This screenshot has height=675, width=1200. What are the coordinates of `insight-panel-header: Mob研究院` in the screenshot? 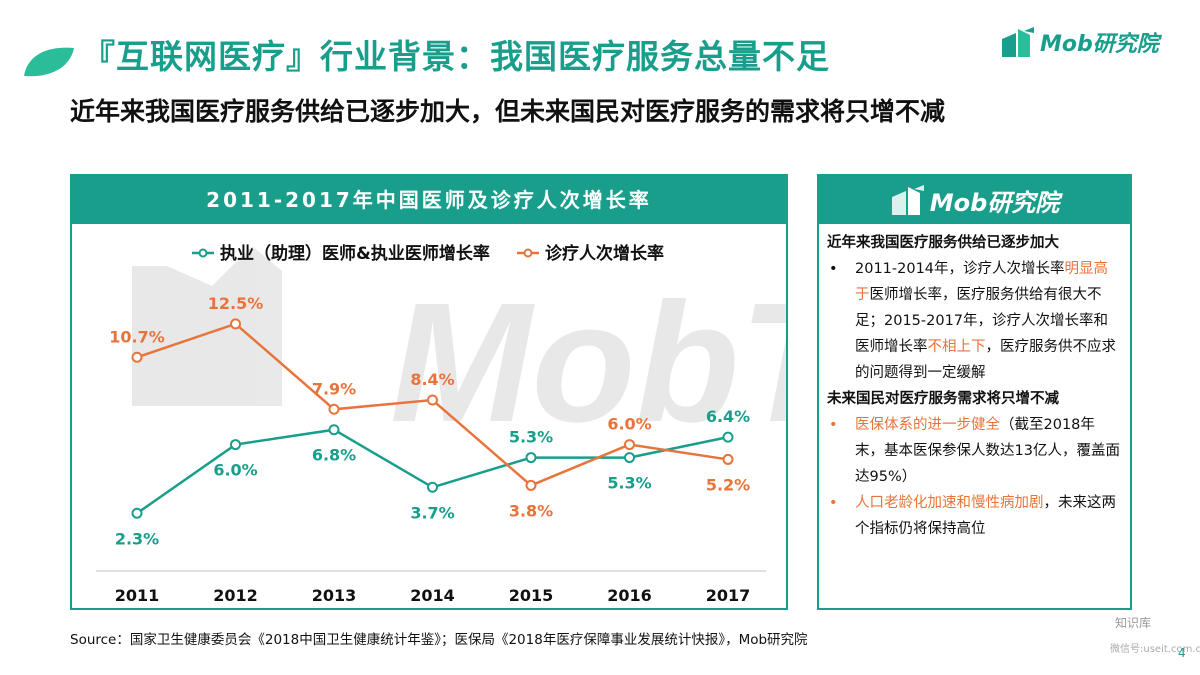 It's located at (974, 200).